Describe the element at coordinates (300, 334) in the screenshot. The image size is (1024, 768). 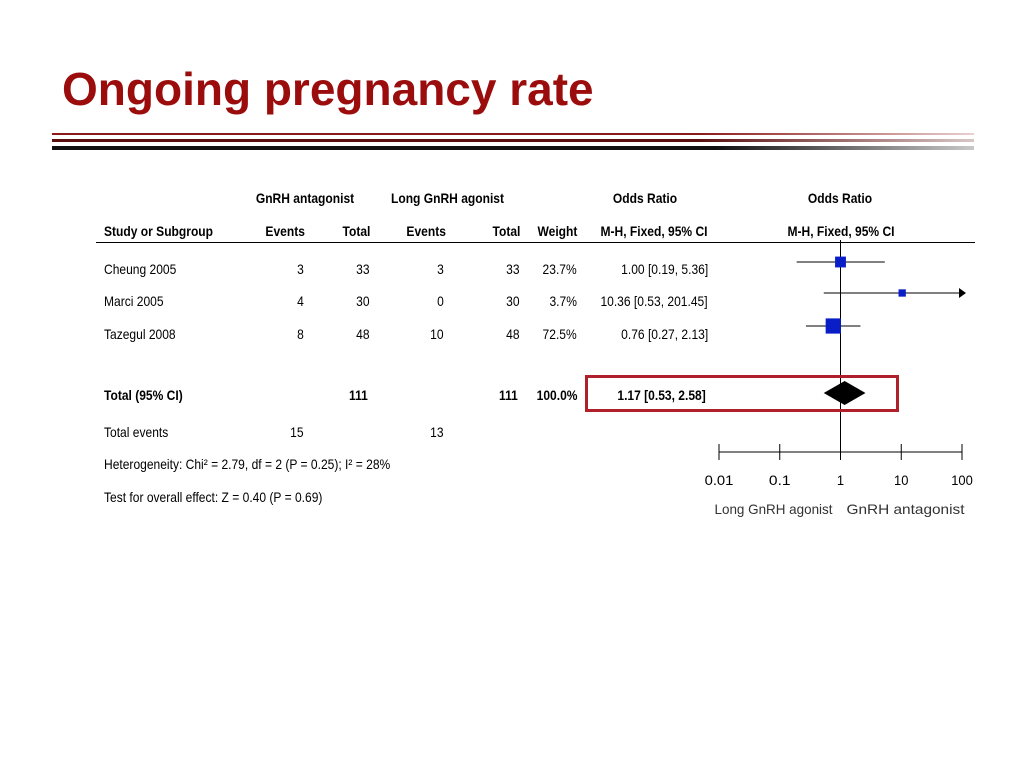
I see `row-exp-events: 8` at that location.